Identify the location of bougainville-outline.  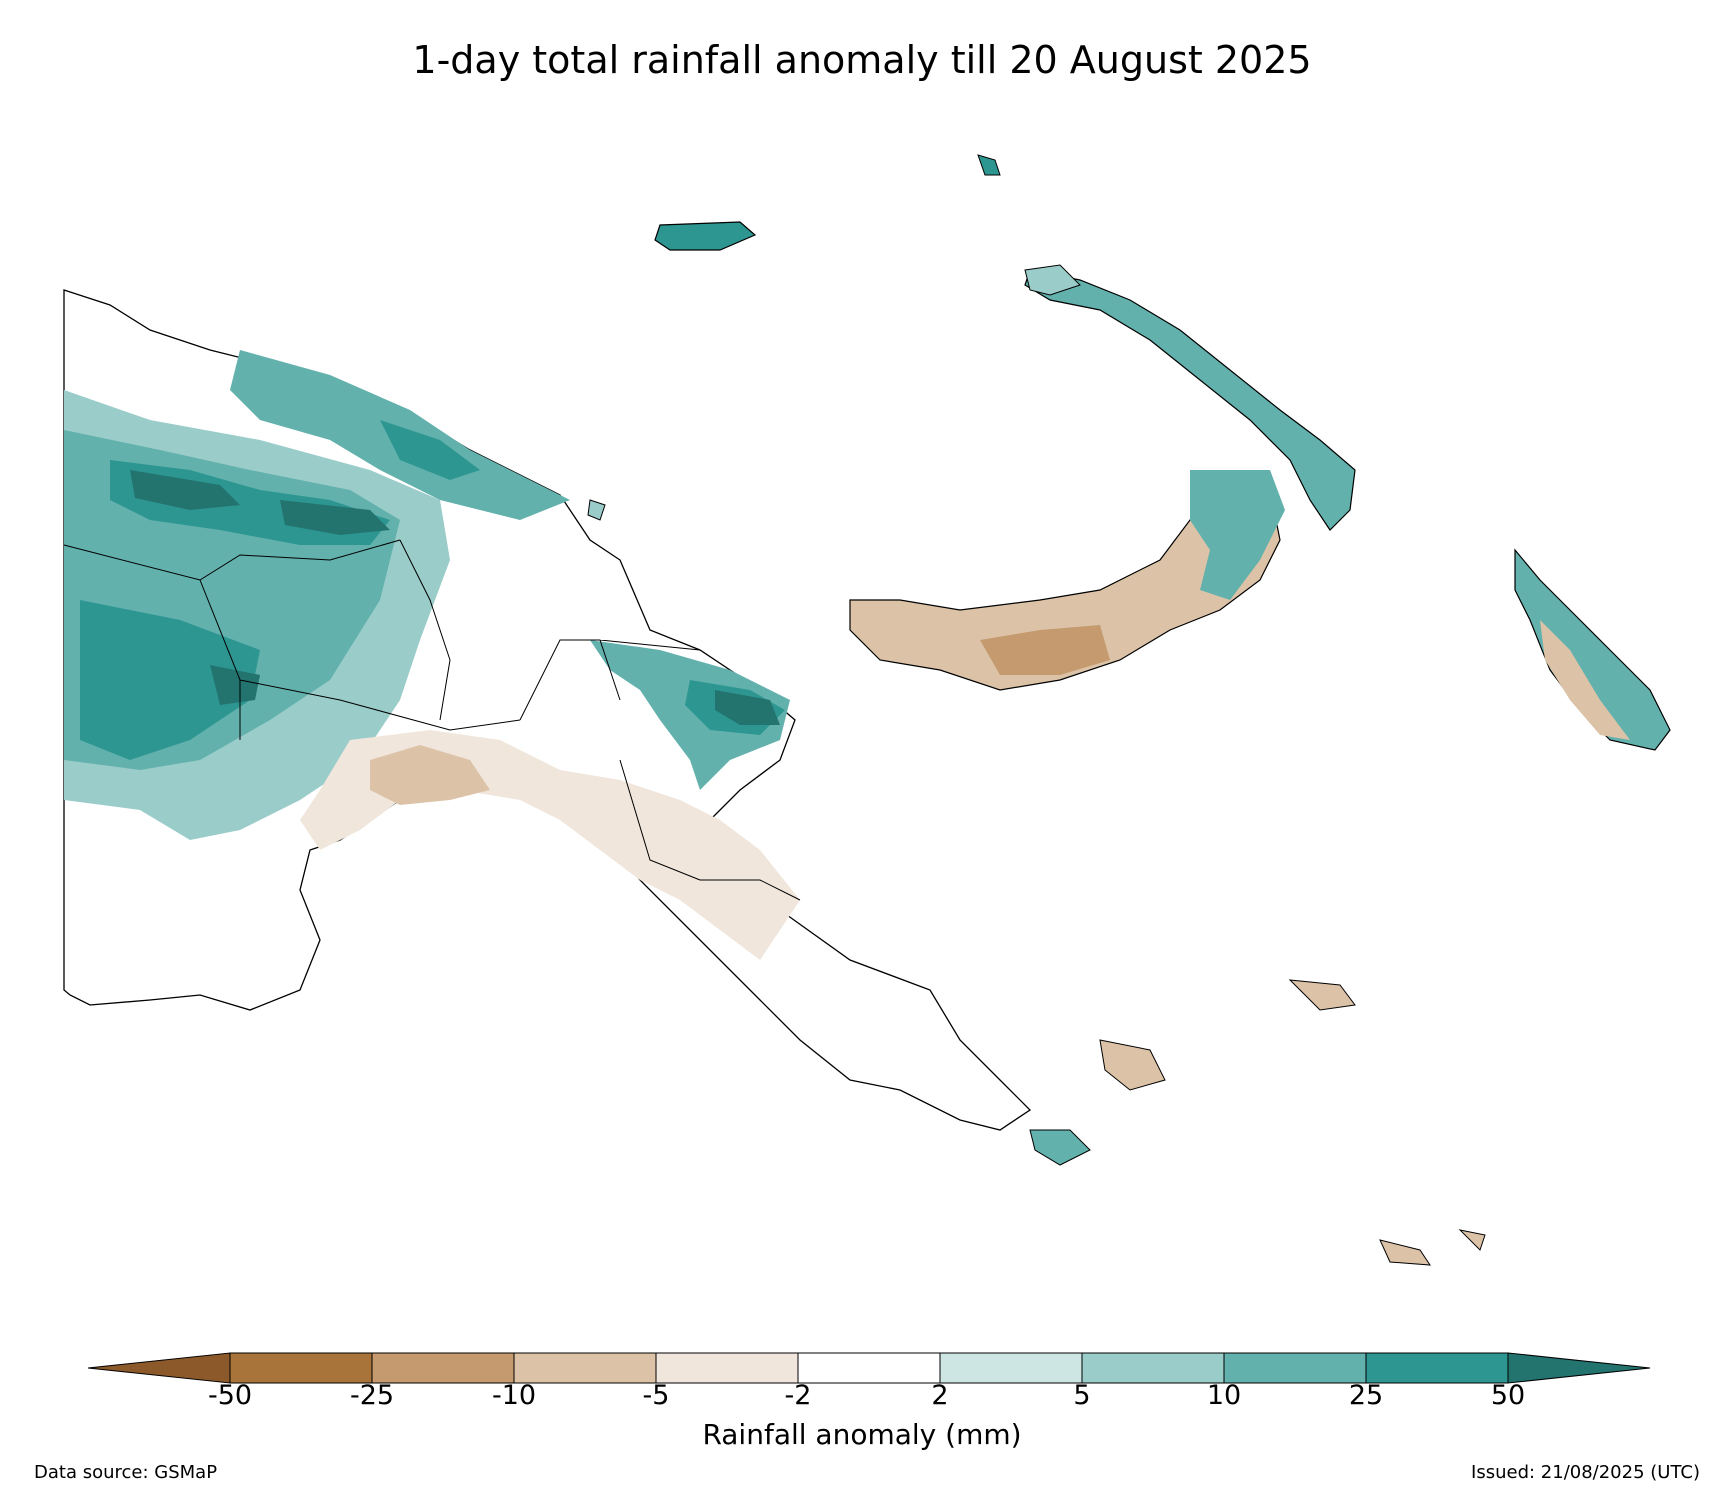
(1592, 649).